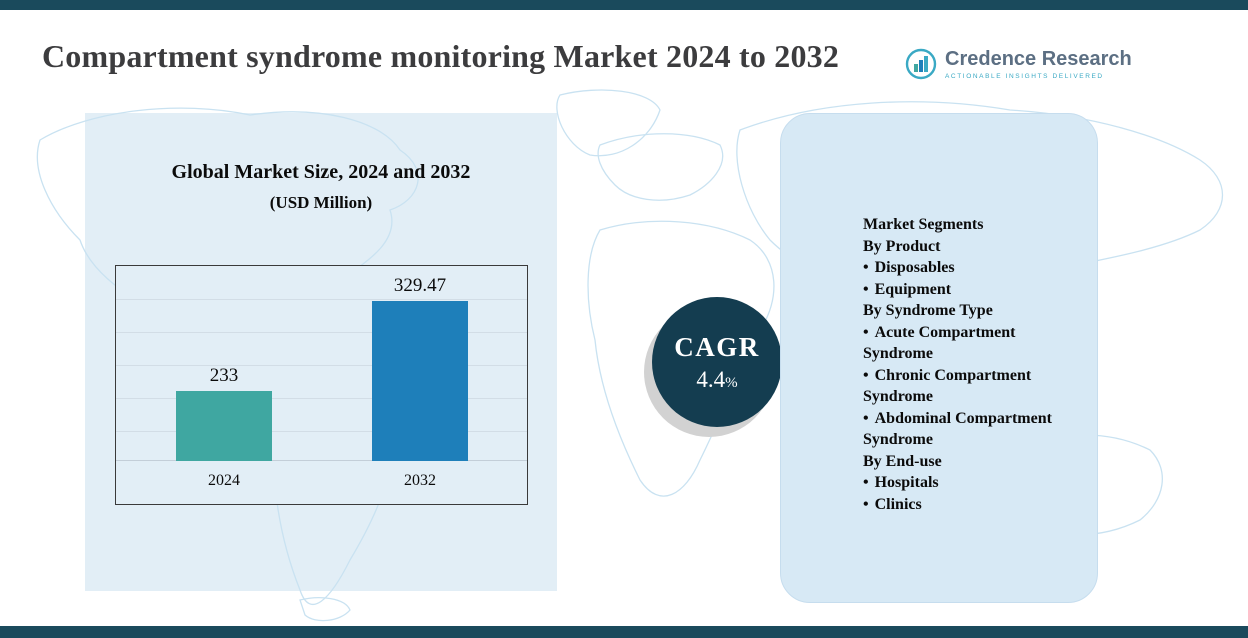  What do you see at coordinates (1024, 76) in the screenshot?
I see `logo-tagline: Actionable Insights Delivered` at bounding box center [1024, 76].